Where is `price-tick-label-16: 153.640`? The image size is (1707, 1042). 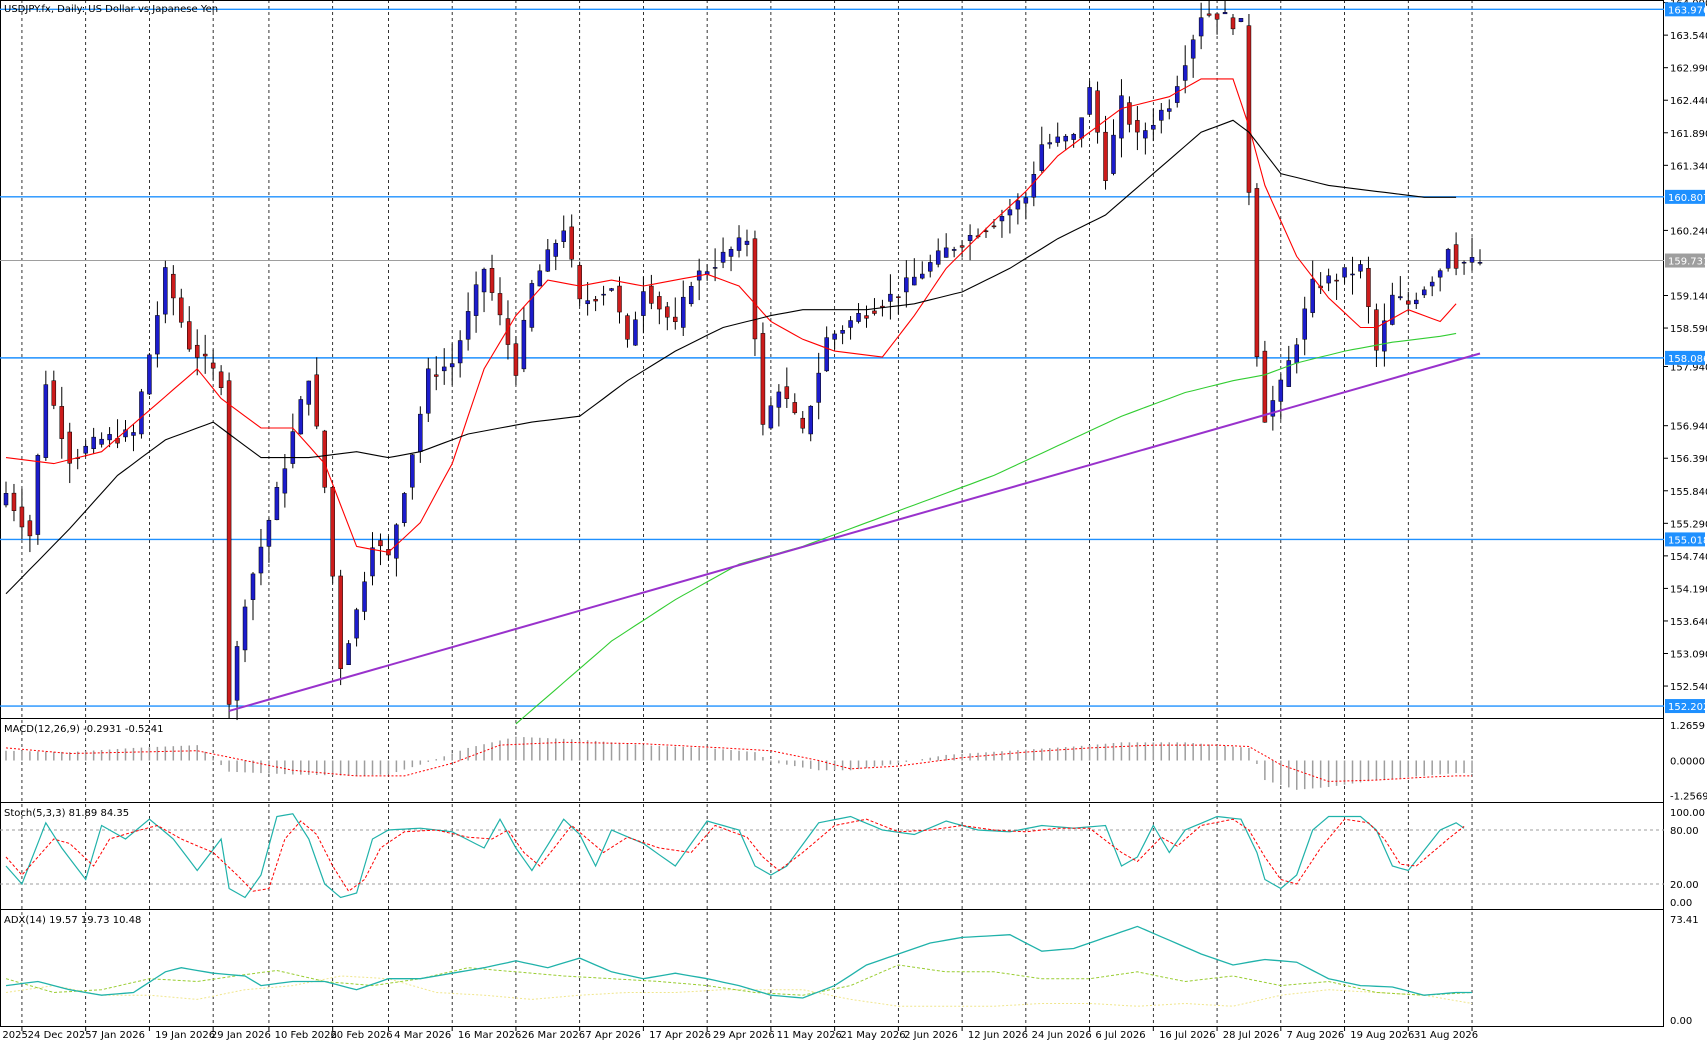 price-tick-label-16: 153.640 is located at coordinates (1688, 622).